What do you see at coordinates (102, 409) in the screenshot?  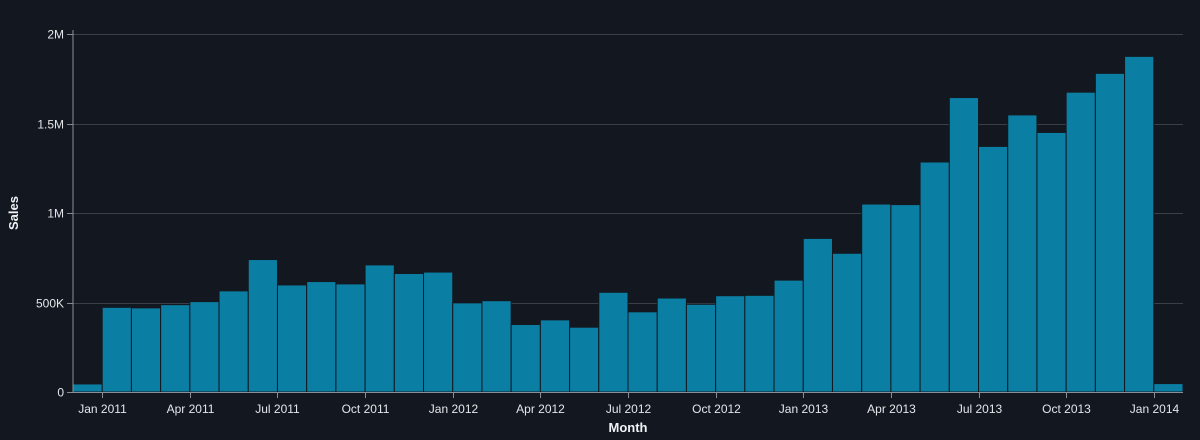 I see `x-tick-label: Jan 2011` at bounding box center [102, 409].